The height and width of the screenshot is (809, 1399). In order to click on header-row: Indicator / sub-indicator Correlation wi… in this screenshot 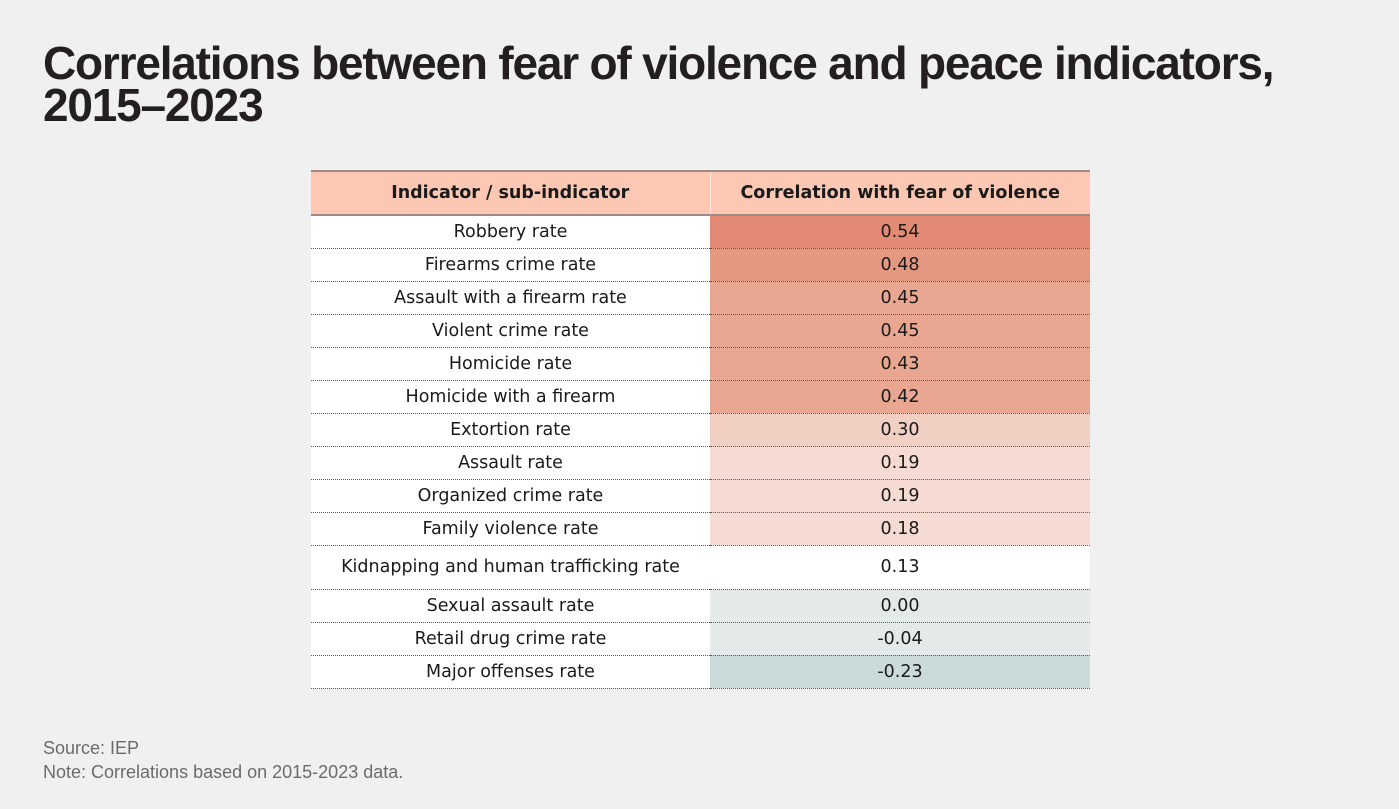, I will do `click(700, 193)`.